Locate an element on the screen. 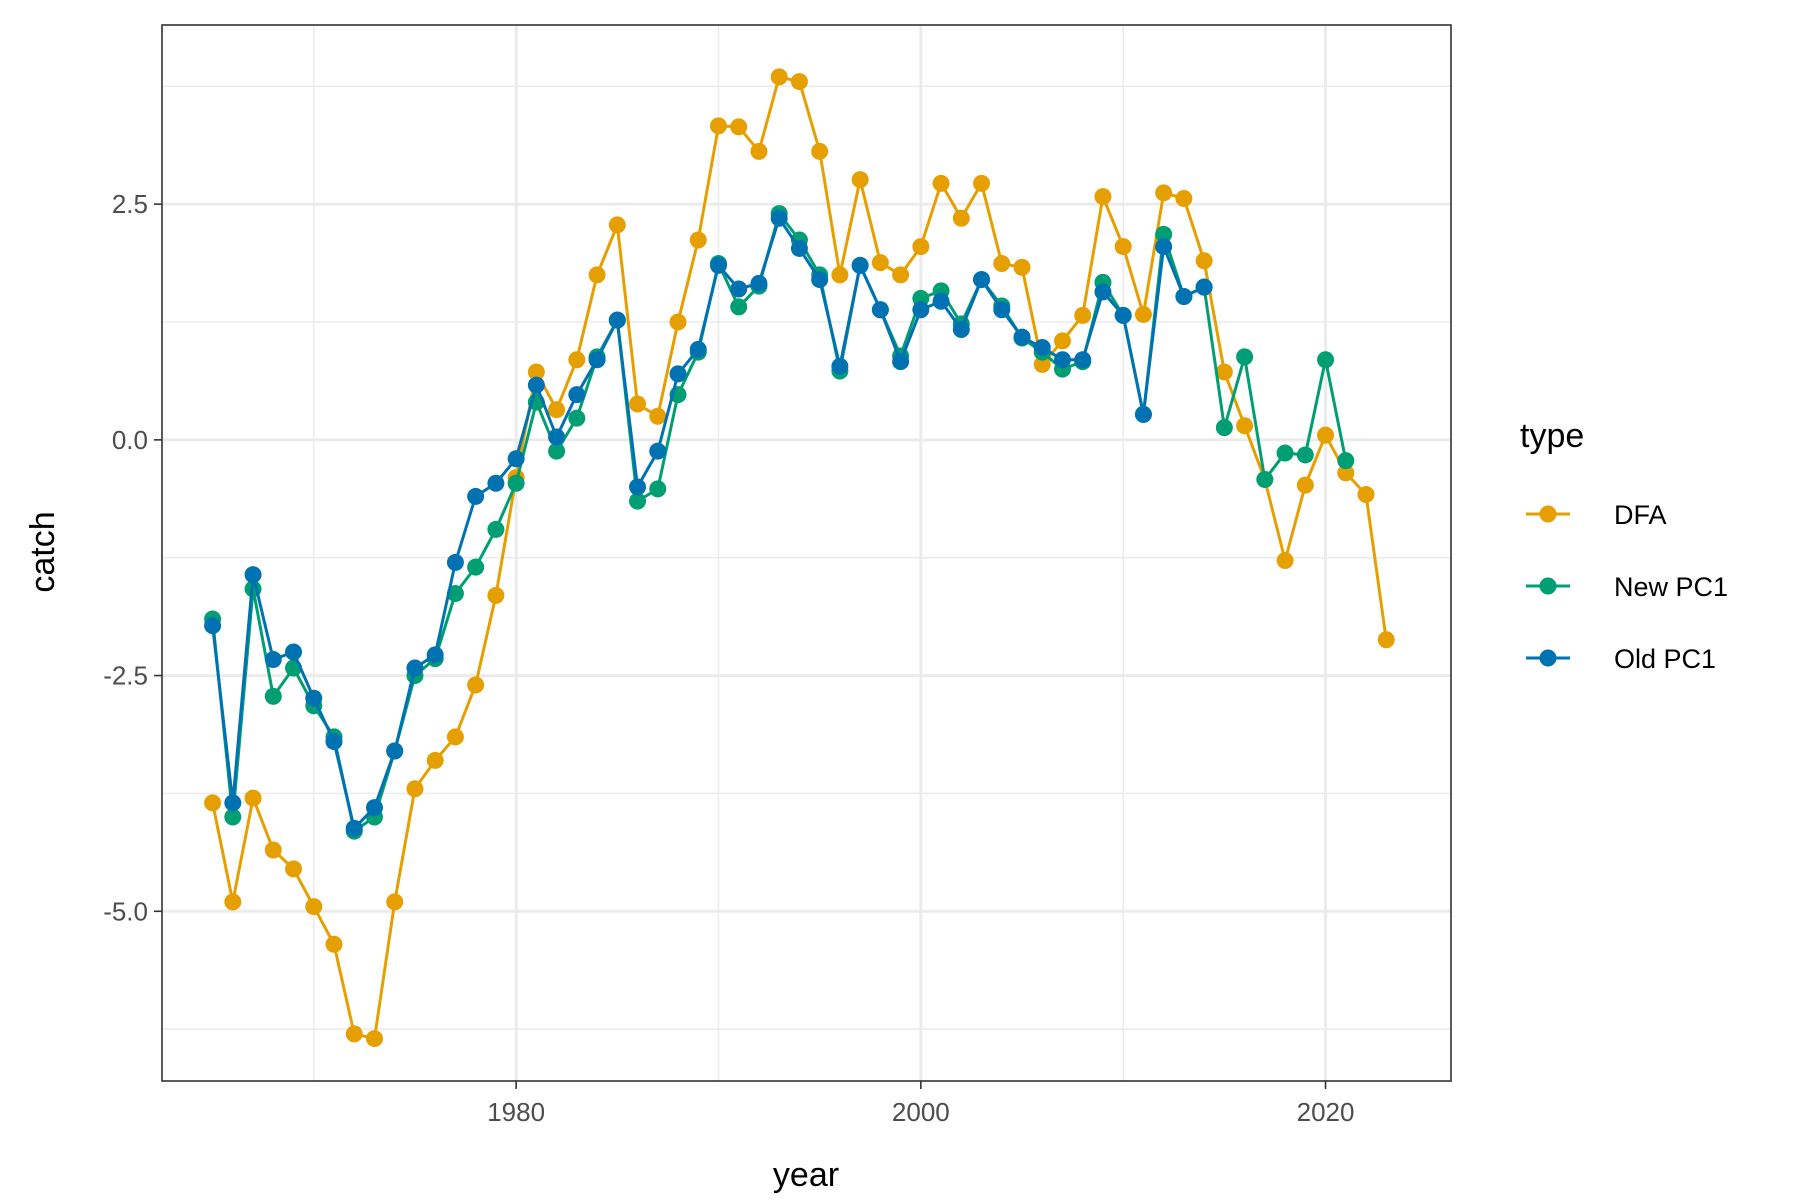 The image size is (1800, 1200). legend: type DFA New PC1 Old PC1 is located at coordinates (1624, 545).